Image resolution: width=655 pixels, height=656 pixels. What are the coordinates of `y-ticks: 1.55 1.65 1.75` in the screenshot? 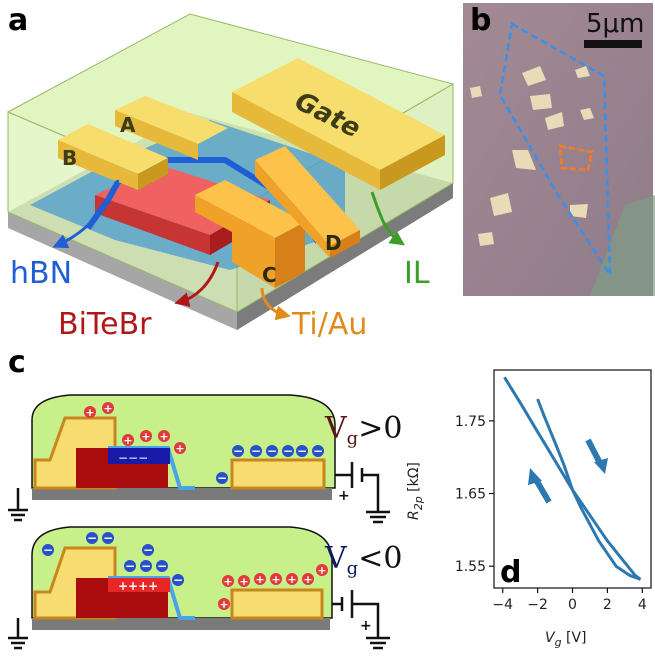 It's located at (474, 494).